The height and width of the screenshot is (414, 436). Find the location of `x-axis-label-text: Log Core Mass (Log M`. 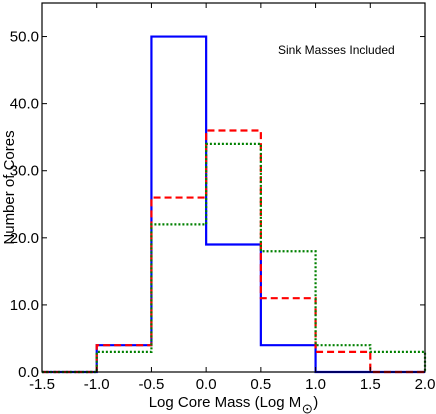

x-axis-label-text: Log Core Mass (Log M is located at coordinates (225, 402).